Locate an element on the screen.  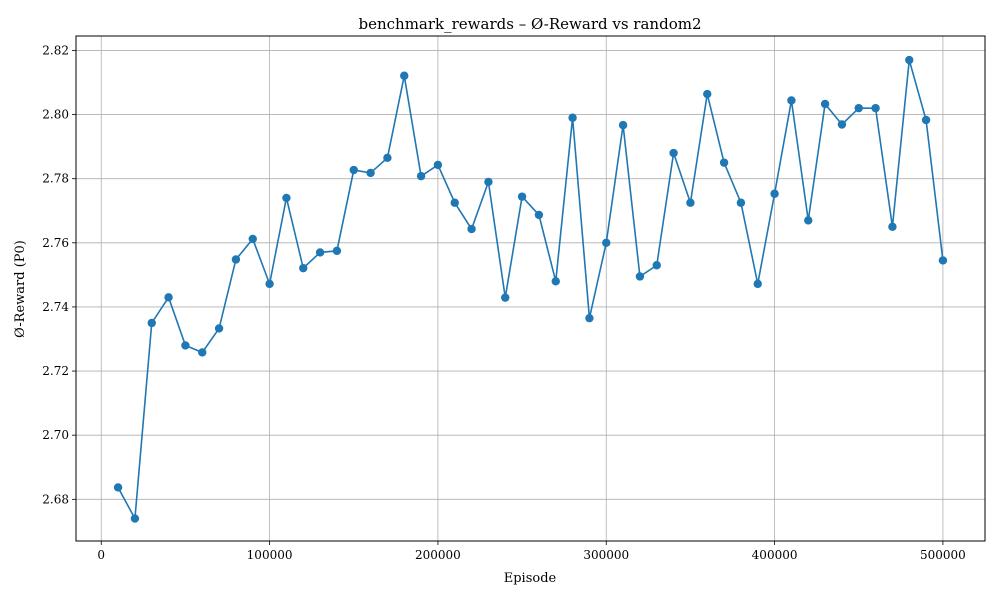
x-axis-label: Episode is located at coordinates (530, 578).